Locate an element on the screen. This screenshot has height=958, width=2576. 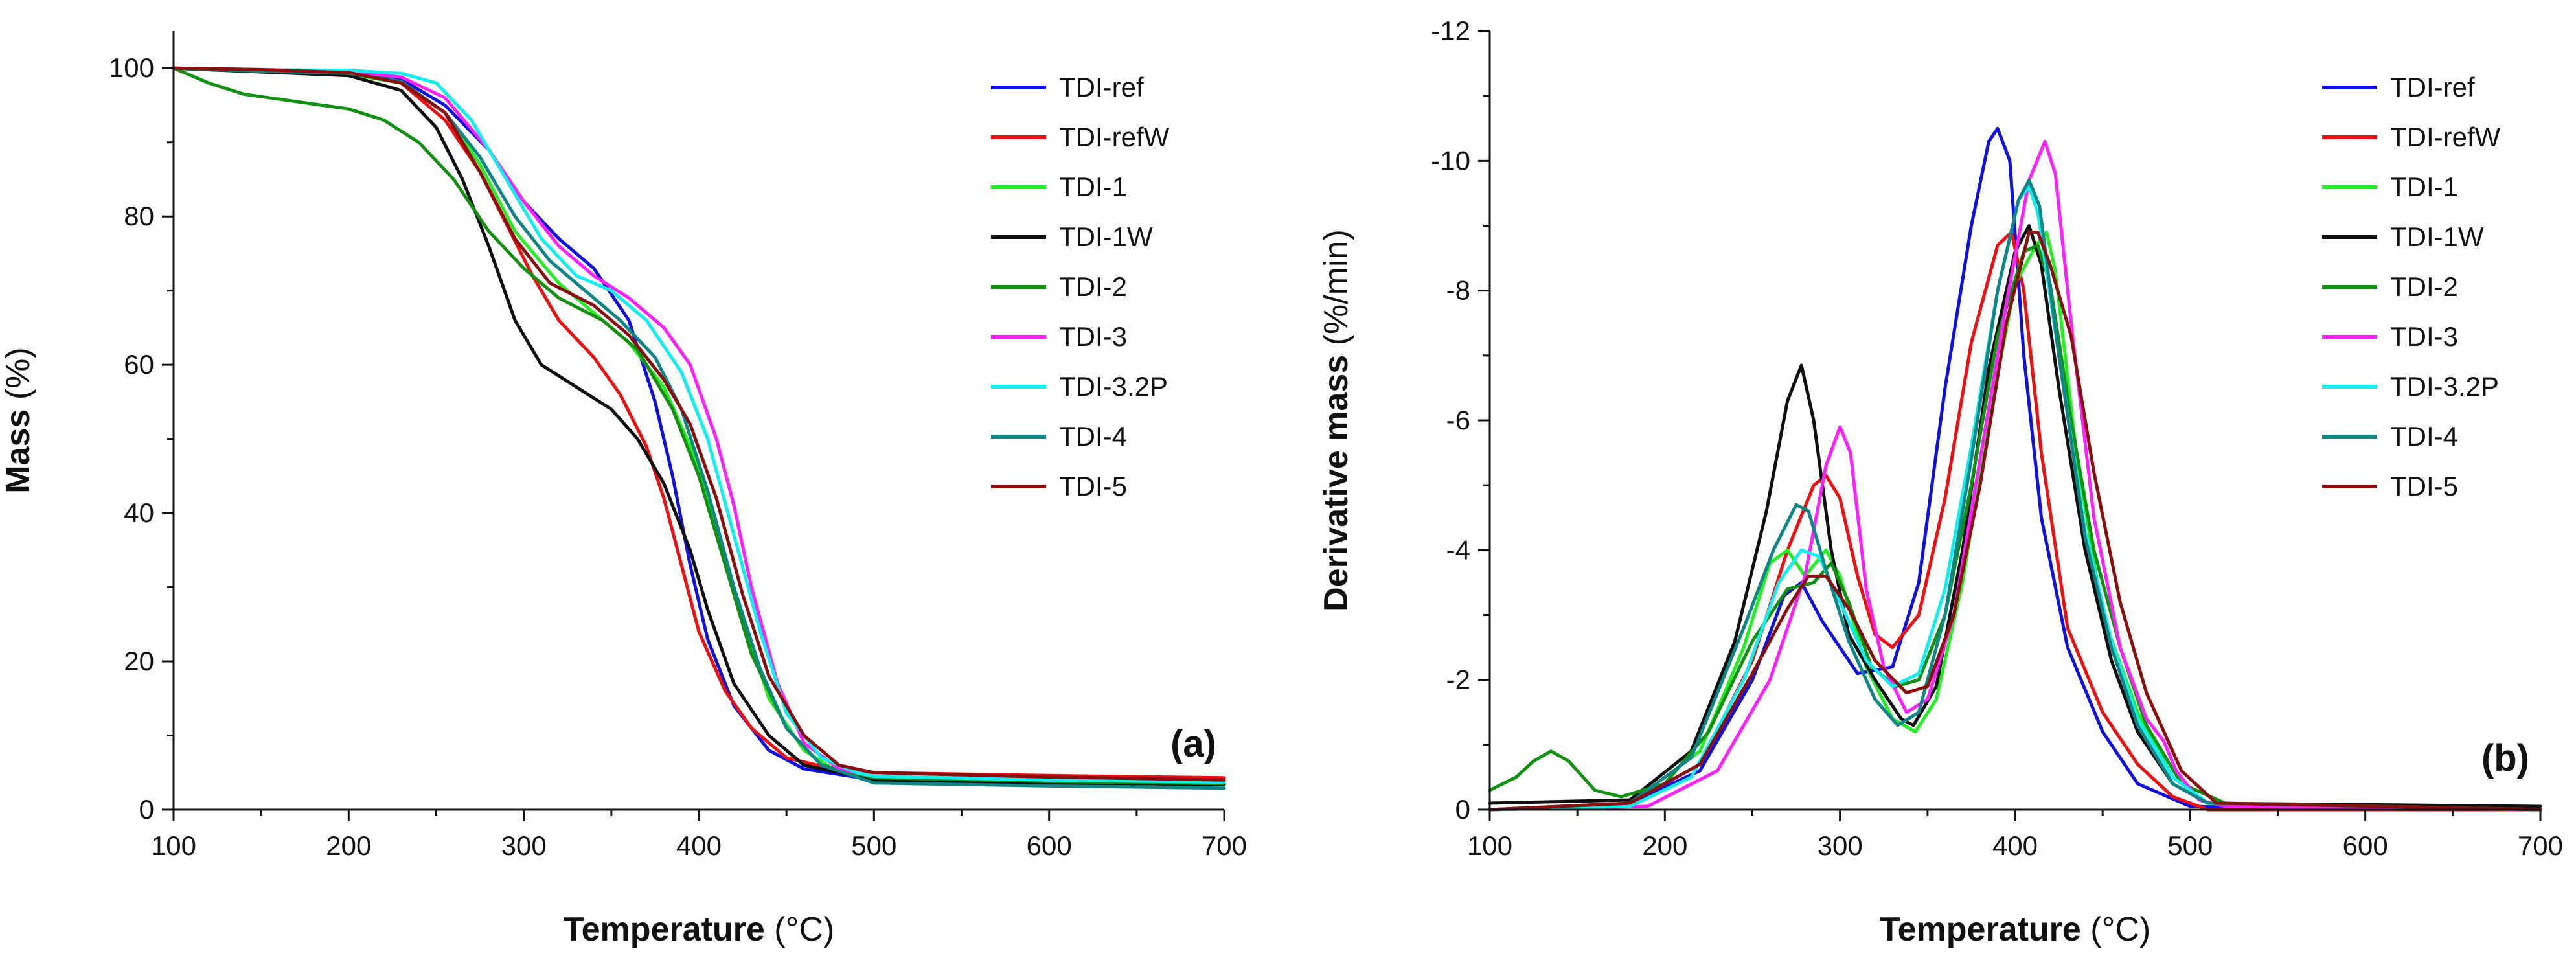
panel-b-y-tick-label: -12 is located at coordinates (1450, 31).